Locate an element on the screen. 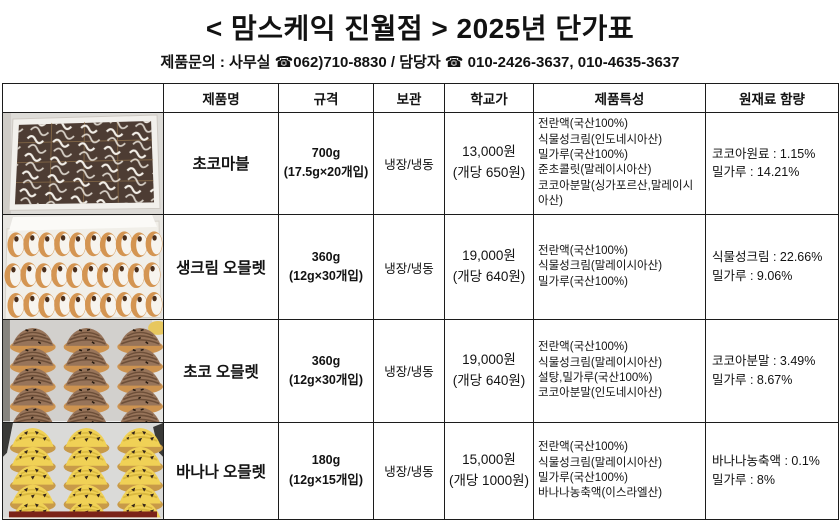 The height and width of the screenshot is (523, 840). ingredients-cell: 식물성크림 : 22.66% 밀가루 : 9.06% is located at coordinates (772, 267).